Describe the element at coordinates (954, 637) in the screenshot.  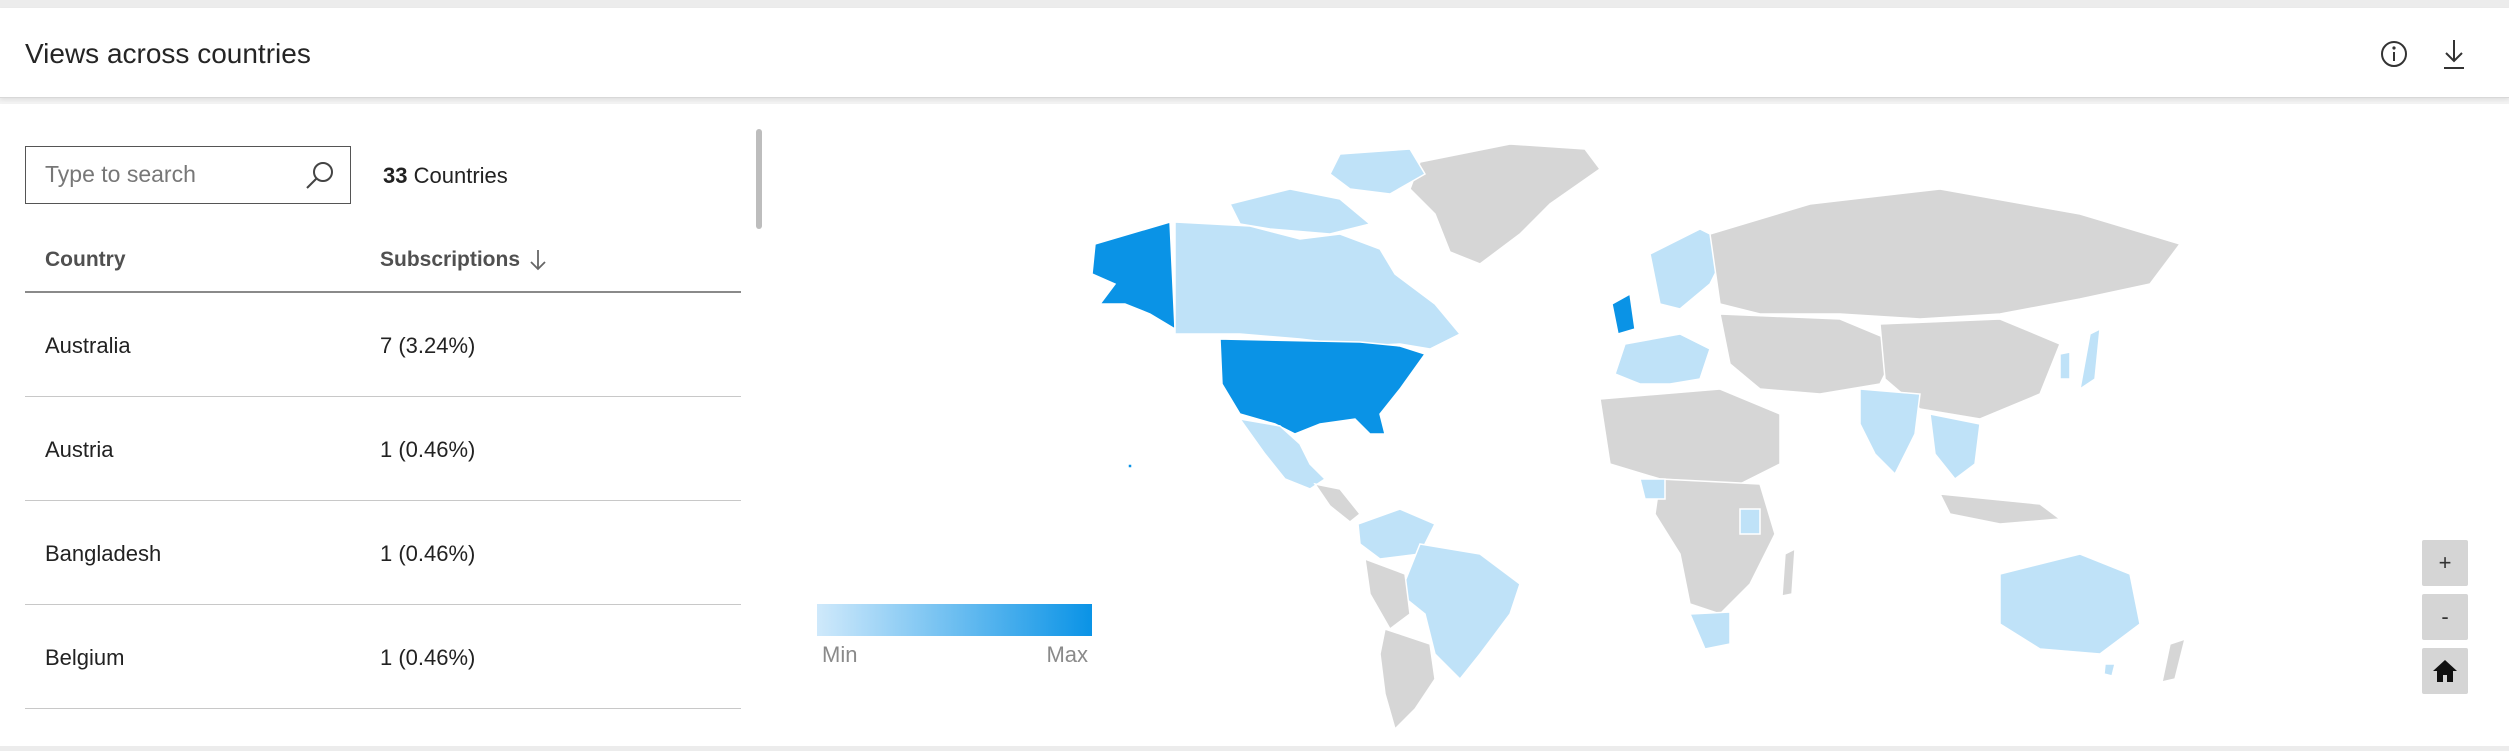
I see `map-legend: Min Max` at that location.